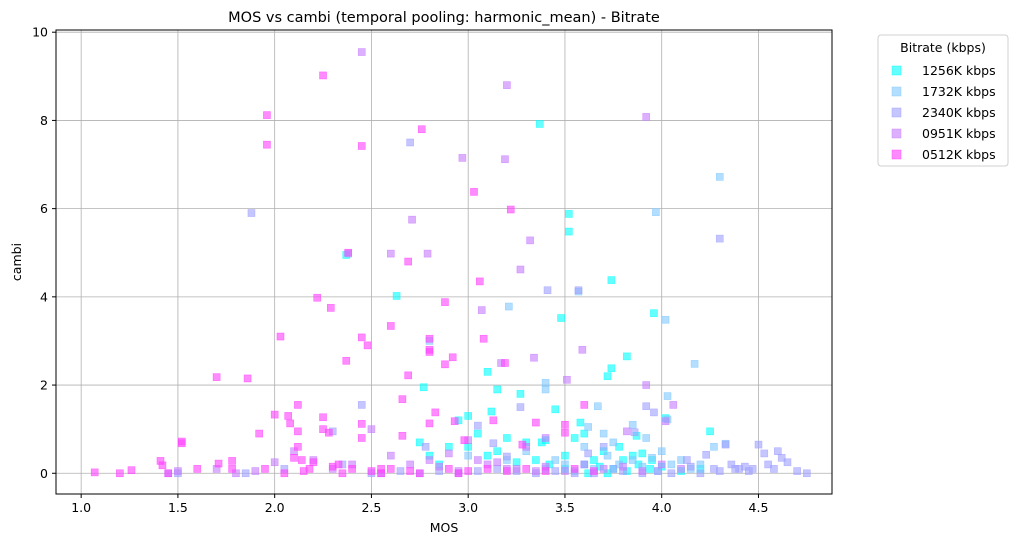  Describe the element at coordinates (44, 385) in the screenshot. I see `y-tick-label: 2` at that location.